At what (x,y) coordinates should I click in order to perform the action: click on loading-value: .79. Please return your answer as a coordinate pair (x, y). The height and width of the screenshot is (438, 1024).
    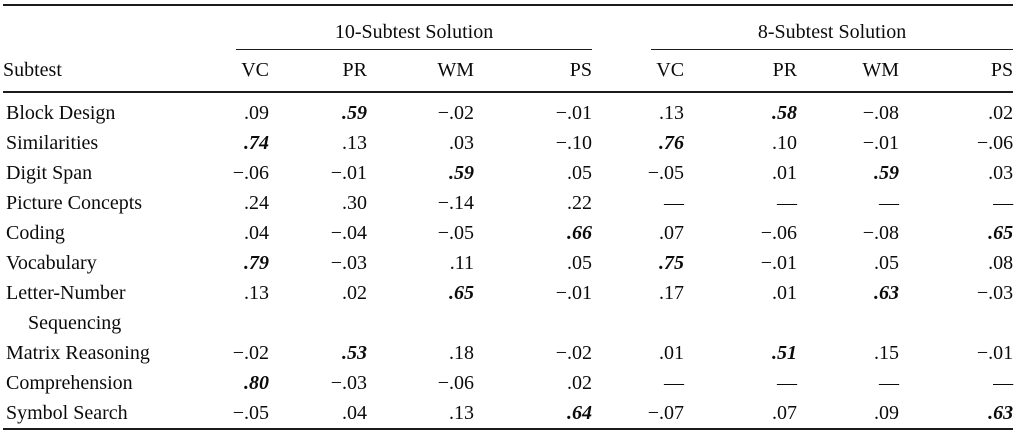
    Looking at the image, I should click on (256, 263).